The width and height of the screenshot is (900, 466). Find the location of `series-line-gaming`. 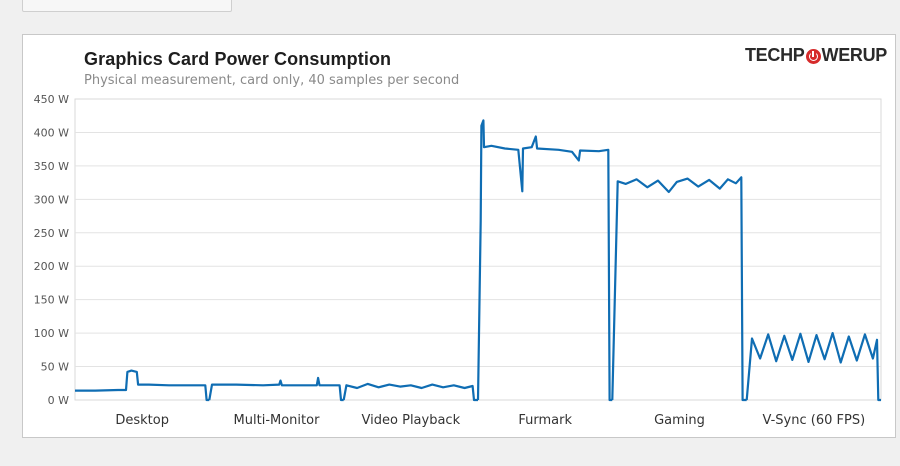

series-line-gaming is located at coordinates (679, 289).